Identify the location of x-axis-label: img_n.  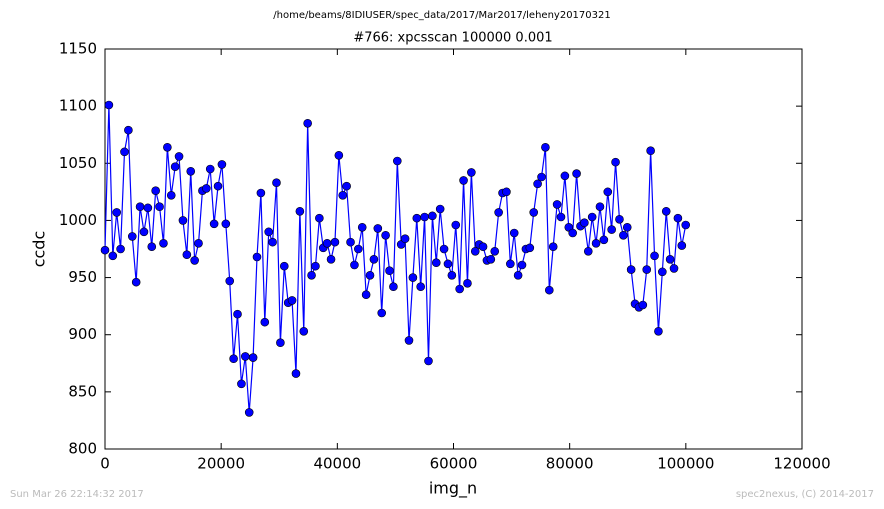
(453, 489).